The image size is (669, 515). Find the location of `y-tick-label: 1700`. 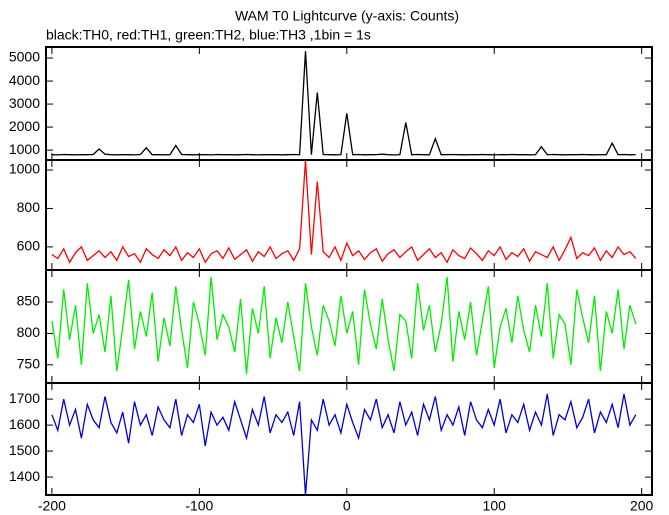

y-tick-label: 1700 is located at coordinates (24, 398).